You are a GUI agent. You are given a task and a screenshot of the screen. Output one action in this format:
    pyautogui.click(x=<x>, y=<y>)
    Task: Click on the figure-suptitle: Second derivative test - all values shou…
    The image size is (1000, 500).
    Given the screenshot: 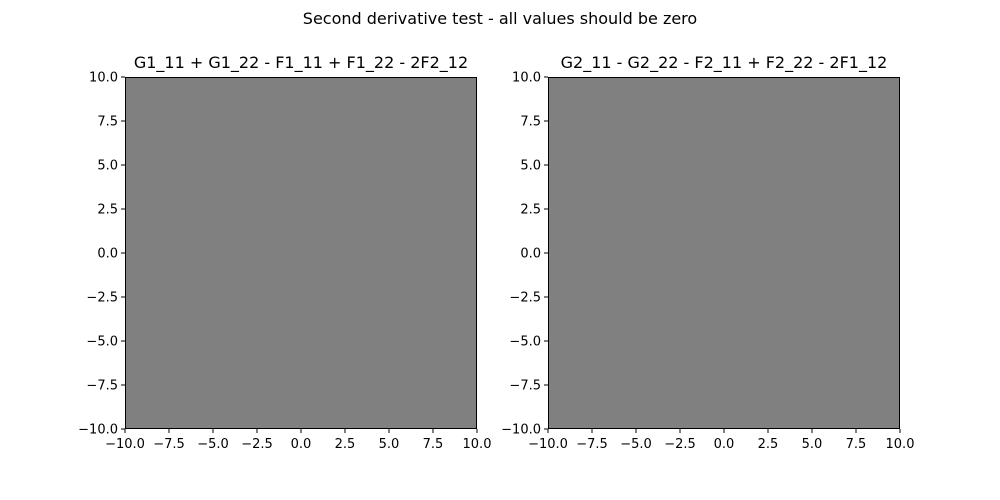 What is the action you would take?
    pyautogui.click(x=500, y=18)
    